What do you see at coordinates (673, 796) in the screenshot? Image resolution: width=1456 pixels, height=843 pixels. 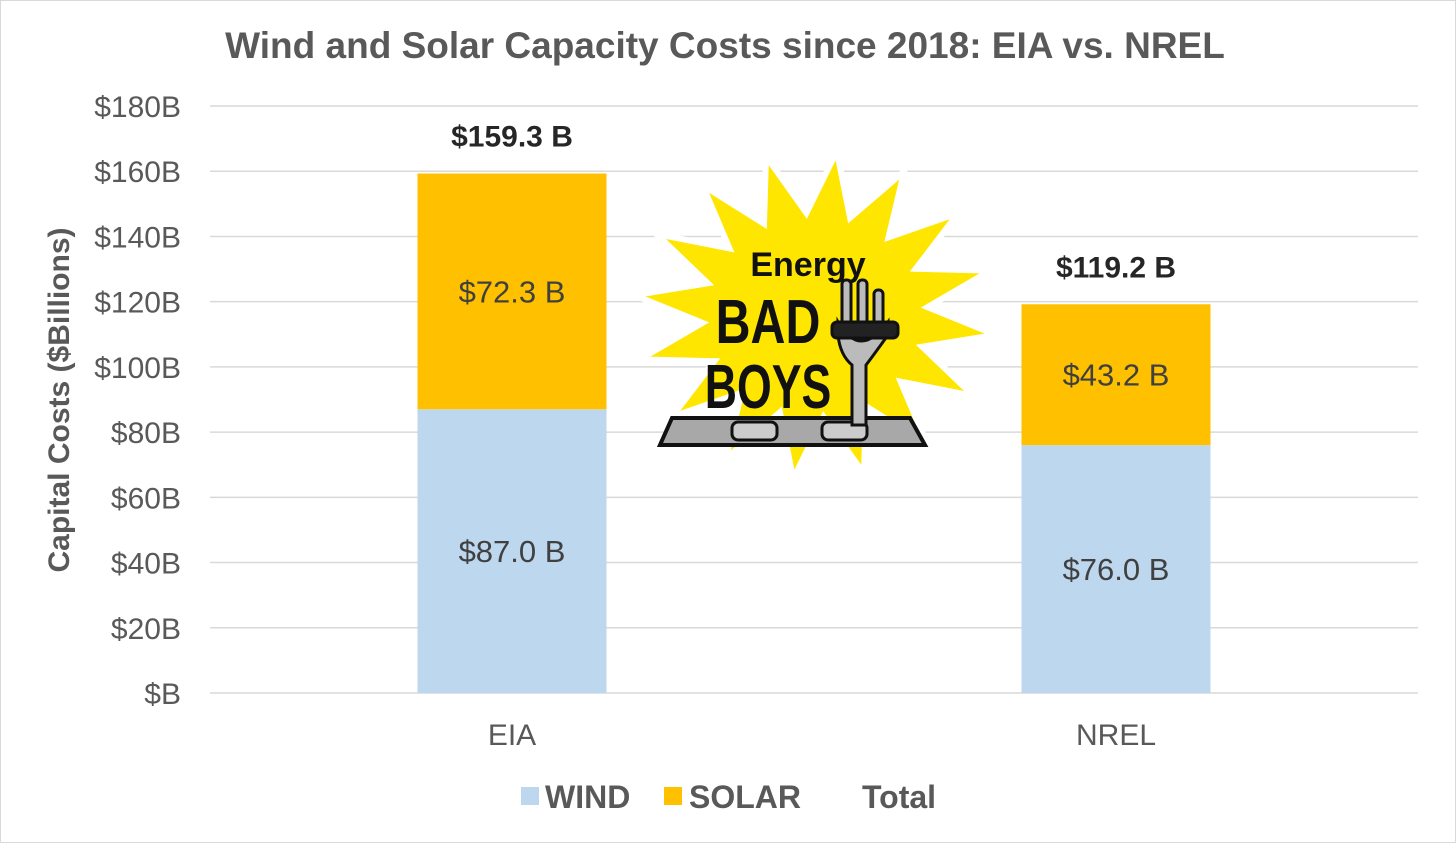 I see `legend-swatch-solar` at bounding box center [673, 796].